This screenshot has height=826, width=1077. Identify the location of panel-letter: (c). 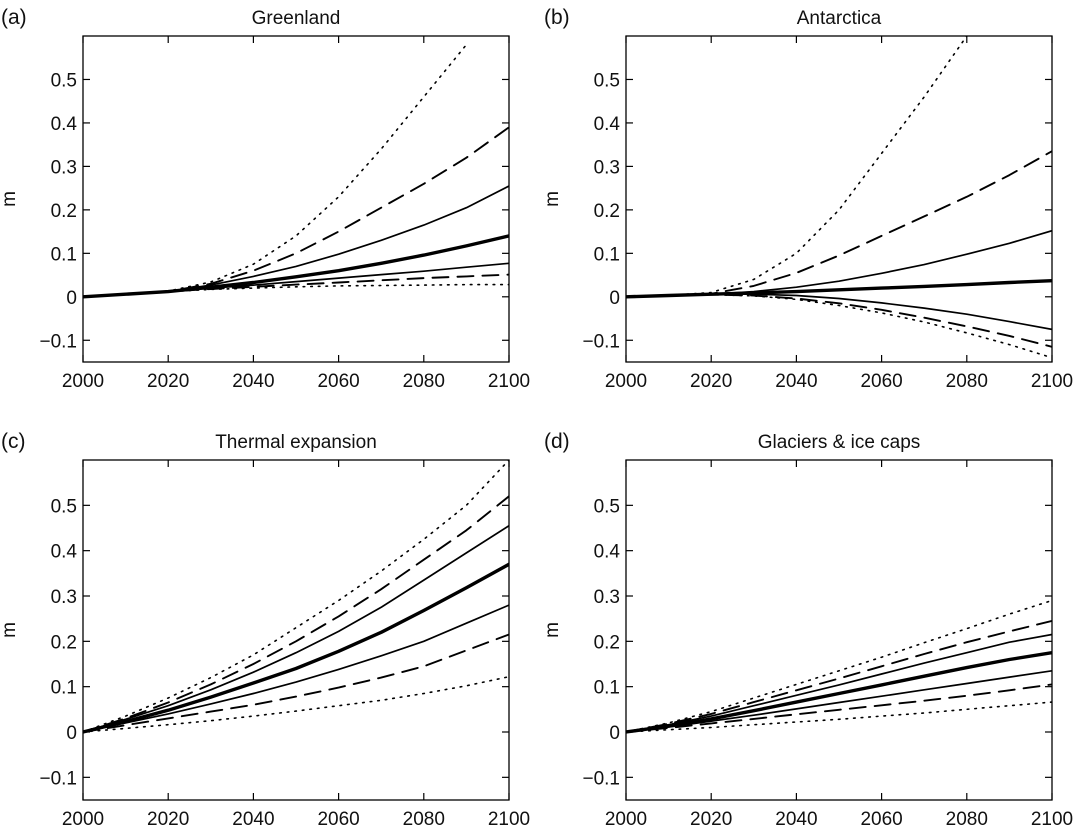
(13, 441).